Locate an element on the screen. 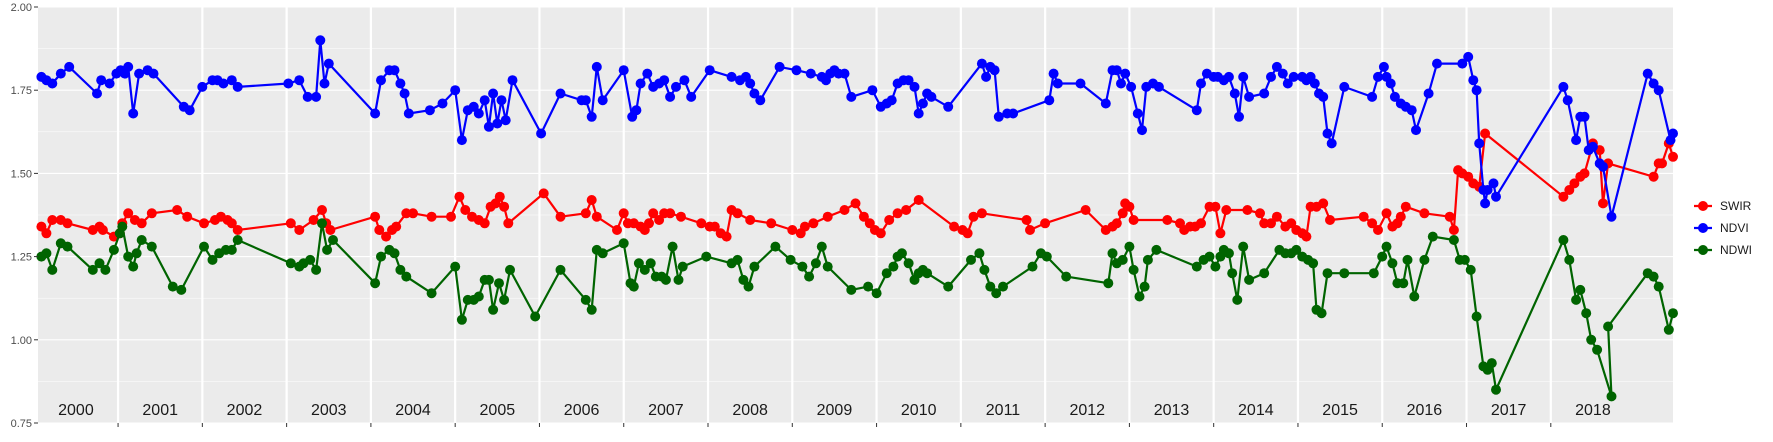 This screenshot has height=442, width=1773. legend-swir-marker is located at coordinates (1703, 206).